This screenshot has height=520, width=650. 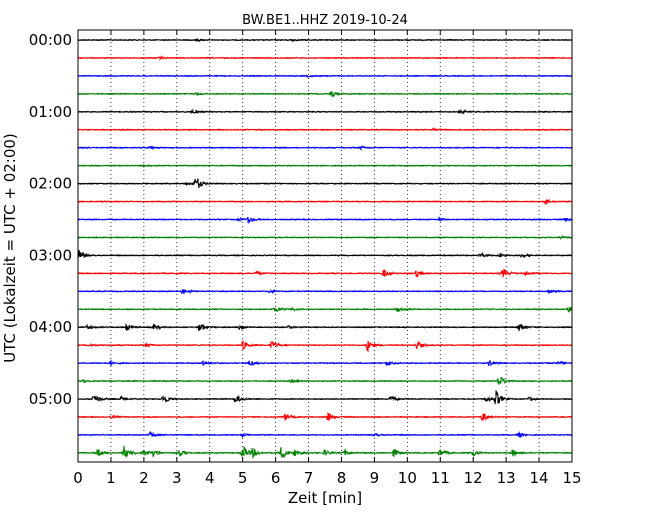 What do you see at coordinates (407, 478) in the screenshot?
I see `x-tick-label: 10` at bounding box center [407, 478].